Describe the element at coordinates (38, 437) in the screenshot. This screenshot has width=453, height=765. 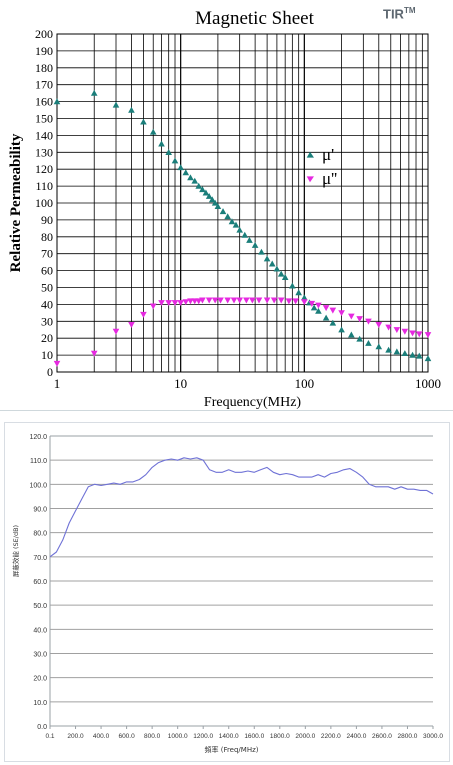
I see `y-tick-label: 120.0` at that location.